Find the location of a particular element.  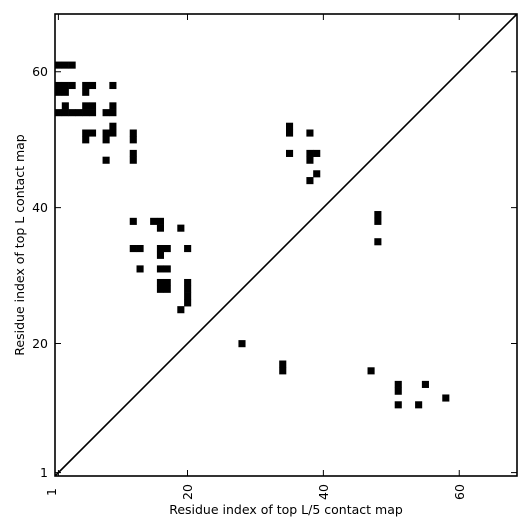

x-axis-label: Residue index of top L/5 contact map is located at coordinates (286, 509).